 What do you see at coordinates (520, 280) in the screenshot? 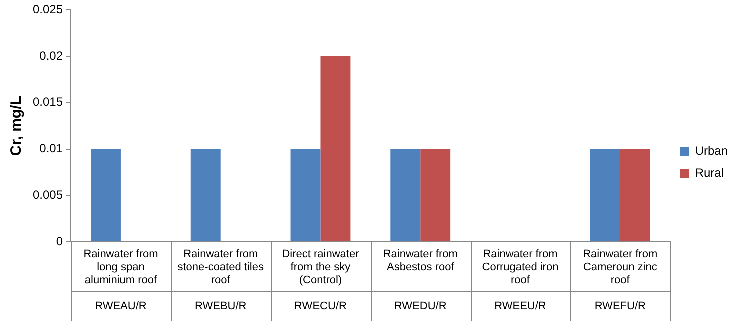
I see `category-label: Rainwater from Corrugated iron roof RWEEU/R` at bounding box center [520, 280].